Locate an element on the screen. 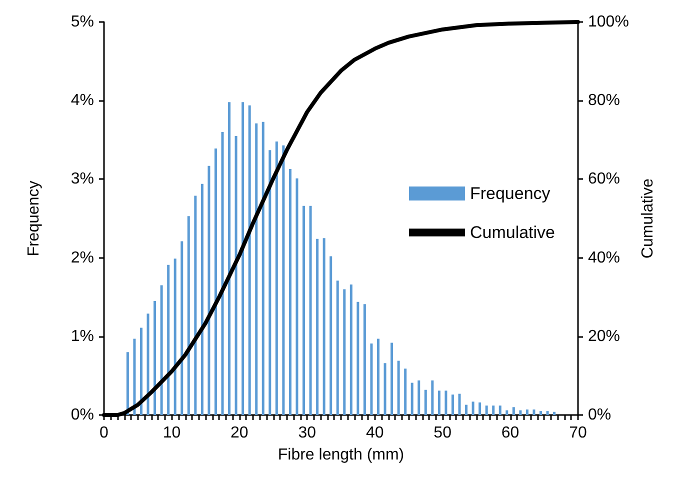  x-tick-label: 10 is located at coordinates (171, 433).